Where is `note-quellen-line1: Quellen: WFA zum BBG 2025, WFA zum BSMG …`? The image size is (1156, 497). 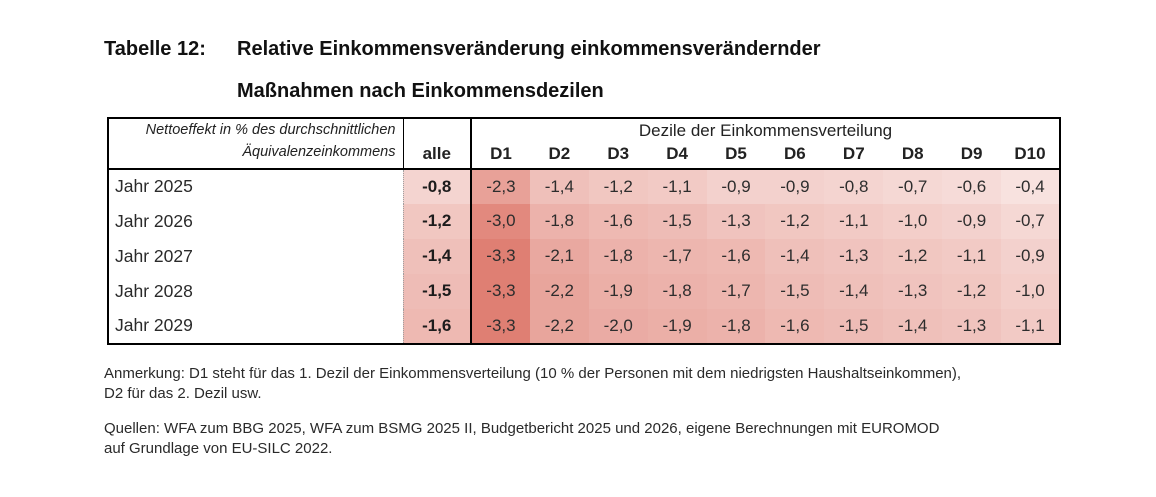 note-quellen-line1: Quellen: WFA zum BBG 2025, WFA zum BSMG … is located at coordinates (522, 428).